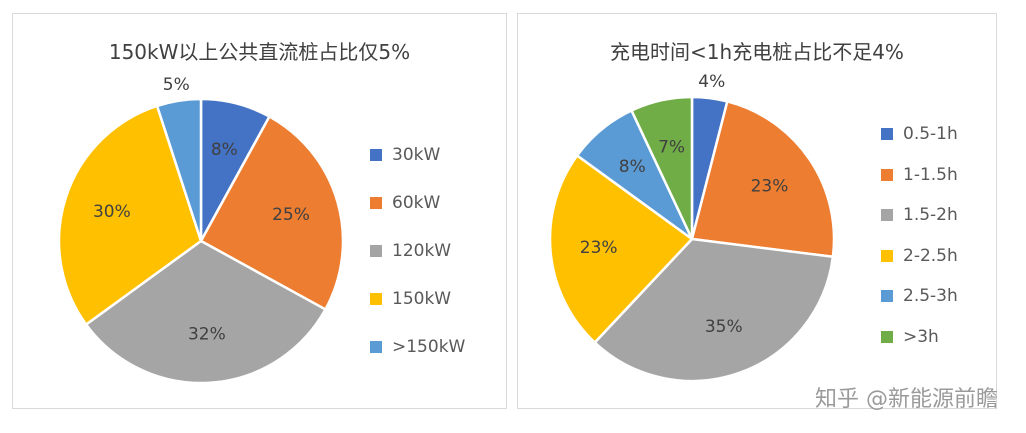  What do you see at coordinates (422, 299) in the screenshot?
I see `legend-label: 150kW` at bounding box center [422, 299].